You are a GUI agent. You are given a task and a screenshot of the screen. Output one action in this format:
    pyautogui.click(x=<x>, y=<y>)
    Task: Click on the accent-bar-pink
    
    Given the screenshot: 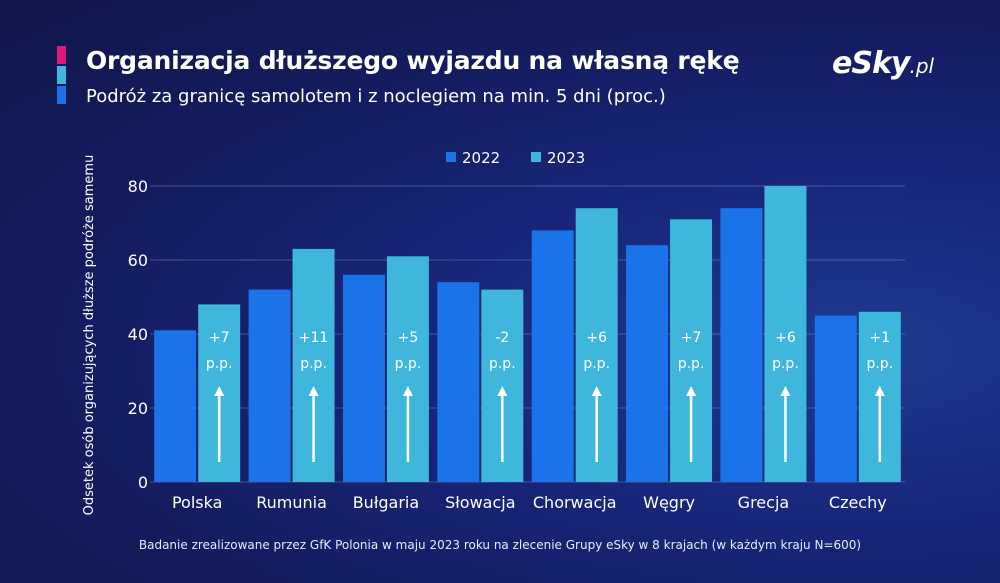 What is the action you would take?
    pyautogui.click(x=61, y=55)
    